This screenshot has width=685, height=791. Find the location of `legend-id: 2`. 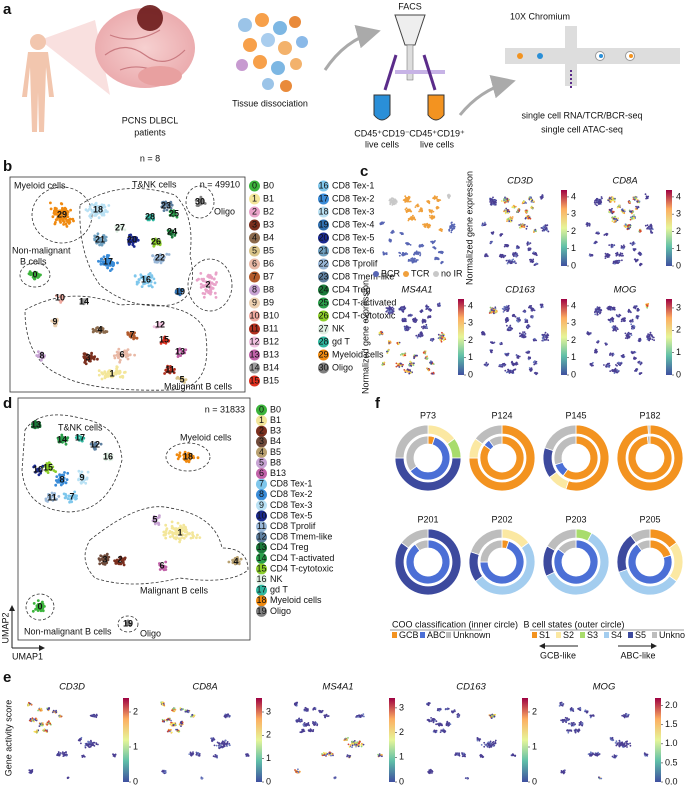

legend-id: 2 is located at coordinates (254, 211).